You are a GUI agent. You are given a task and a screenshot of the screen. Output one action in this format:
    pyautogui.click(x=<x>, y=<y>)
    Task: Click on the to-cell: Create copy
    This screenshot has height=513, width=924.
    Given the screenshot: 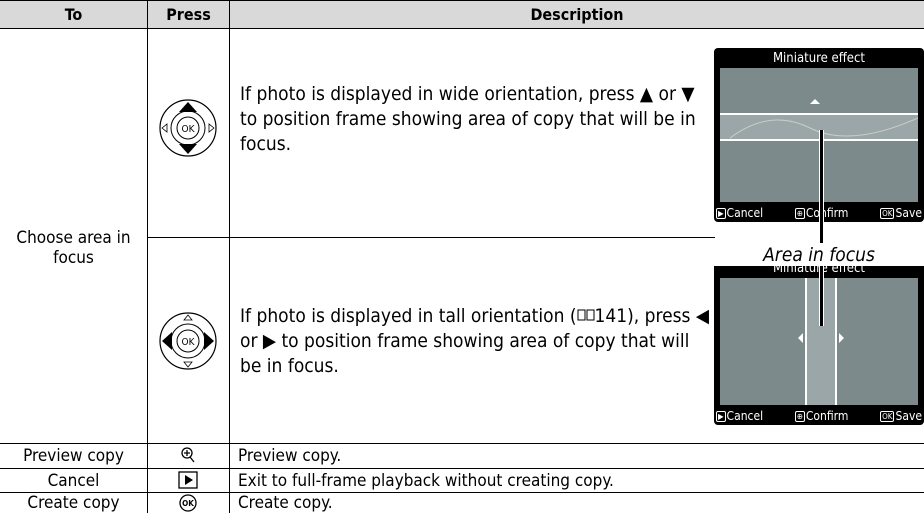 What is the action you would take?
    pyautogui.click(x=73, y=503)
    